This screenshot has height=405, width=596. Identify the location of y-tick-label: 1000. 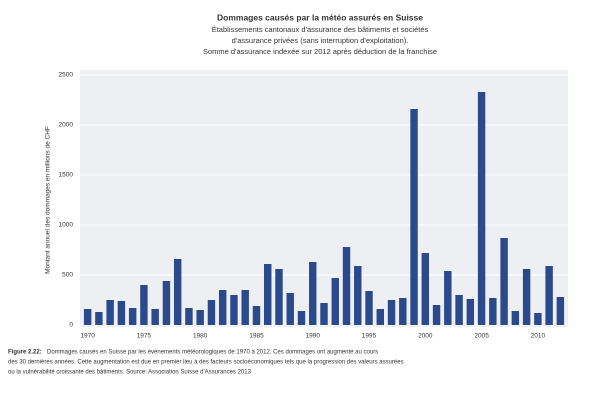
(66, 225).